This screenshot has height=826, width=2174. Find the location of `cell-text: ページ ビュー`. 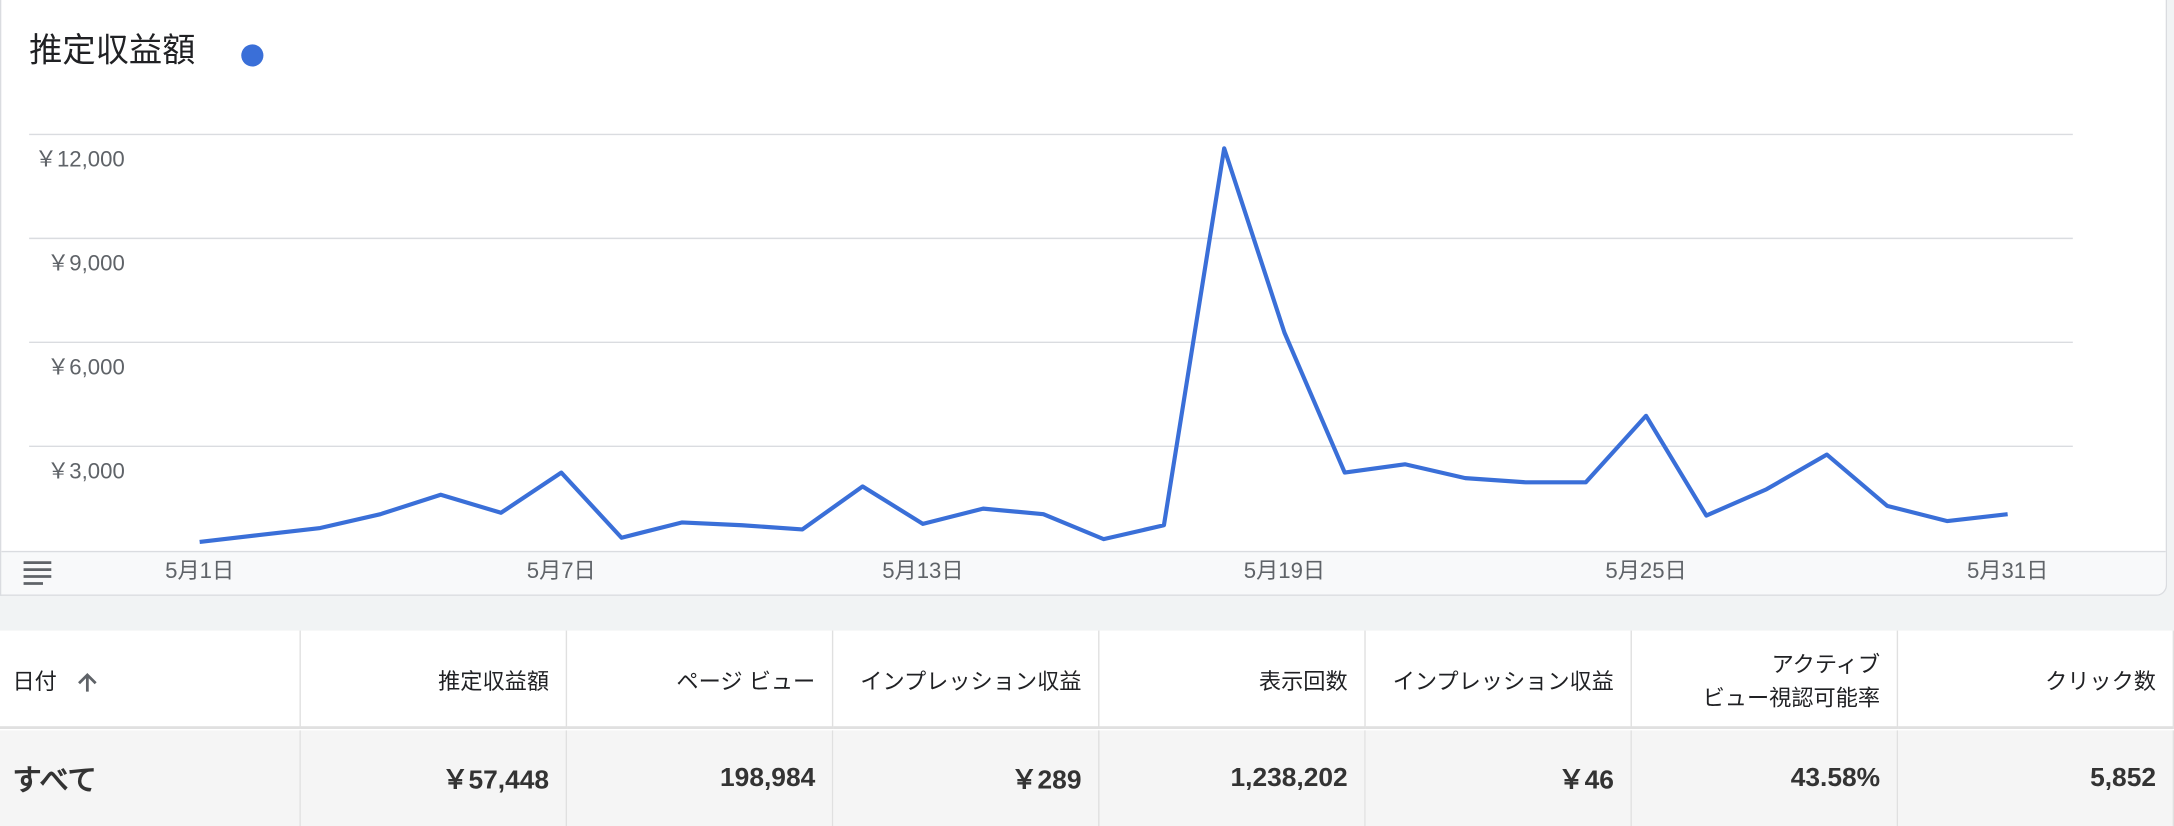

cell-text: ページ ビュー is located at coordinates (746, 682).